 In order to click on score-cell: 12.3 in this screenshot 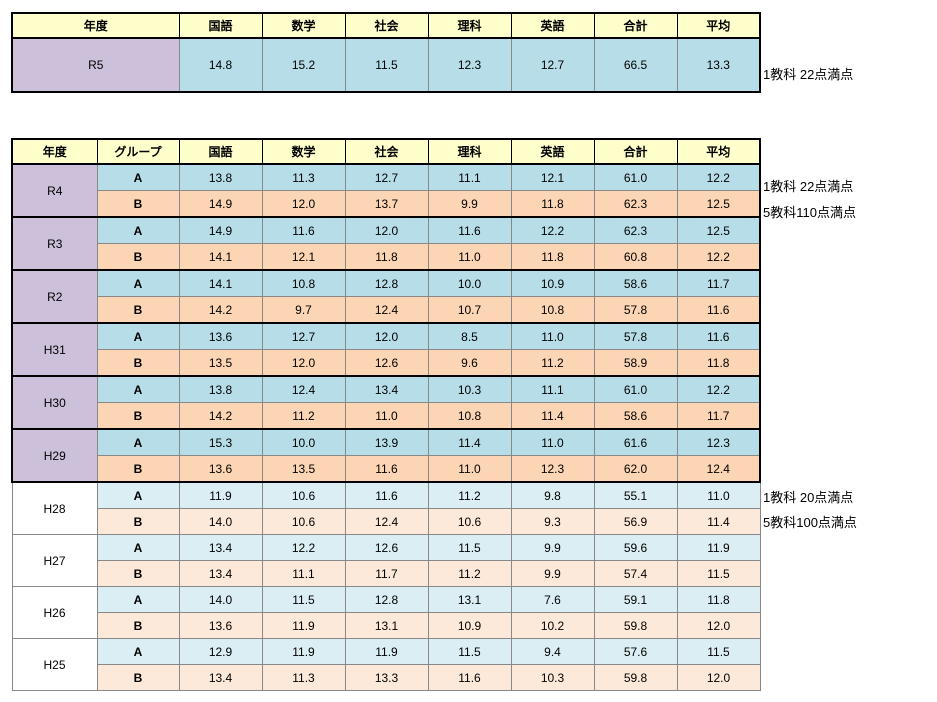, I will do `click(469, 65)`.